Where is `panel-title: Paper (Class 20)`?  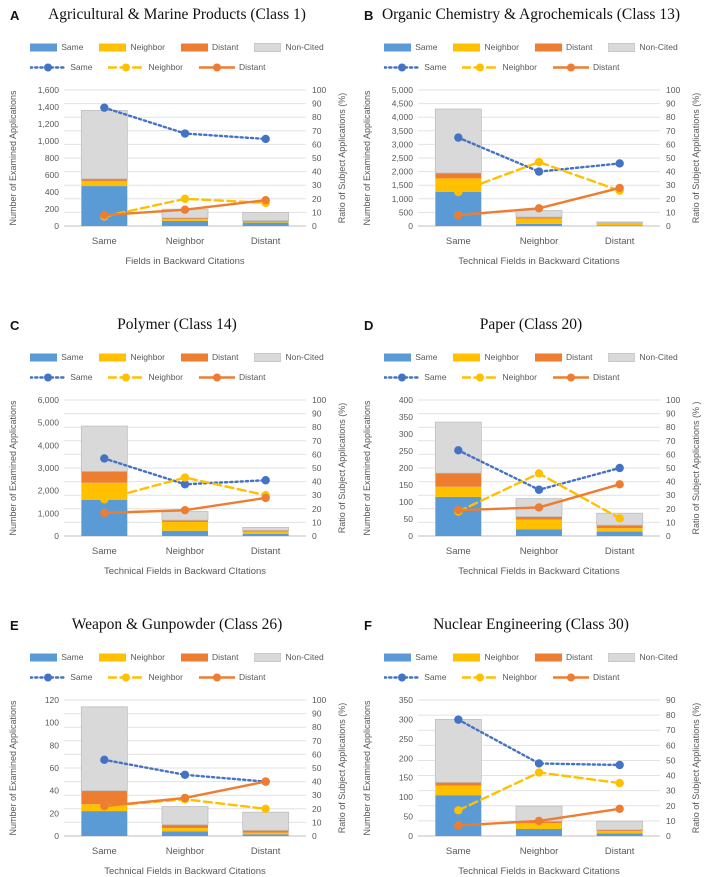
panel-title: Paper (Class 20) is located at coordinates (531, 324).